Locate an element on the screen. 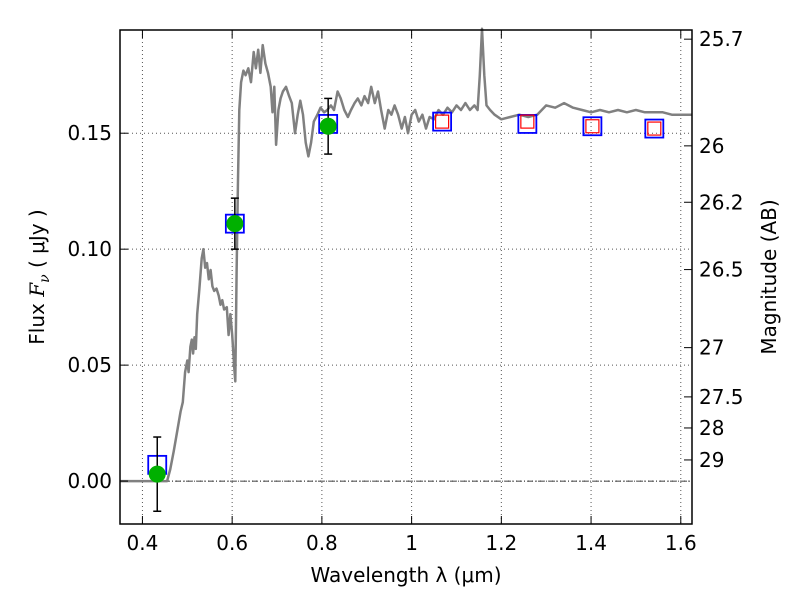 Image resolution: width=800 pixels, height=600 pixels. y-tick-label: 0.15 is located at coordinates (89, 133).